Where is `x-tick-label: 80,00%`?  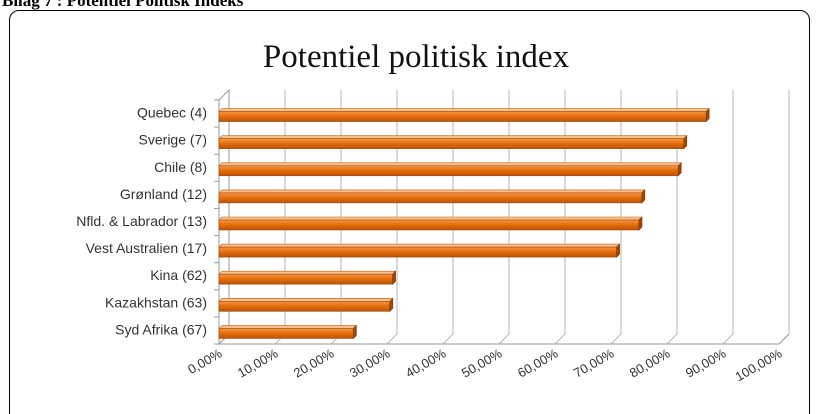
x-tick-label: 80,00% is located at coordinates (650, 362).